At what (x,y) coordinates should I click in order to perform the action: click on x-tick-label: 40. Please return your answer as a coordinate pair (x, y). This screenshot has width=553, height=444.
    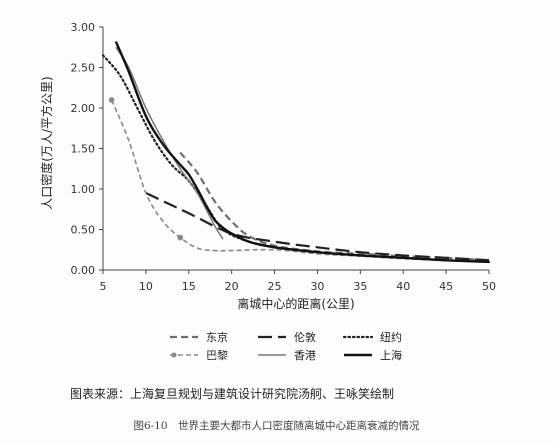
    Looking at the image, I should click on (403, 286).